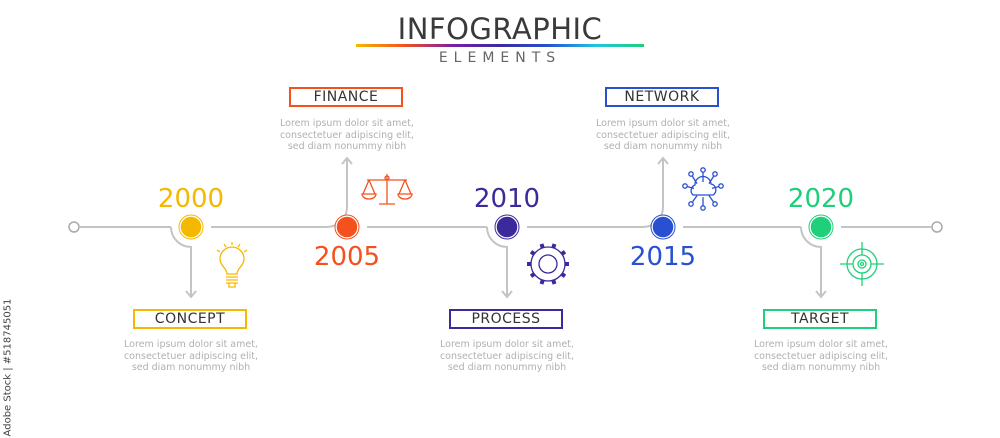 The width and height of the screenshot is (1000, 438). What do you see at coordinates (937, 227) in the screenshot?
I see `timeline-end-node` at bounding box center [937, 227].